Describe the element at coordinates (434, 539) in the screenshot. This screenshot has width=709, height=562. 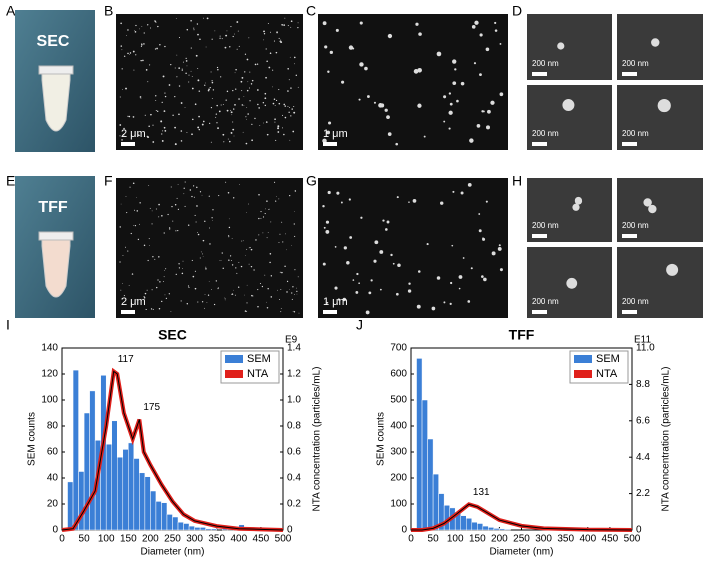
I see `x-tick-label: 50` at that location.